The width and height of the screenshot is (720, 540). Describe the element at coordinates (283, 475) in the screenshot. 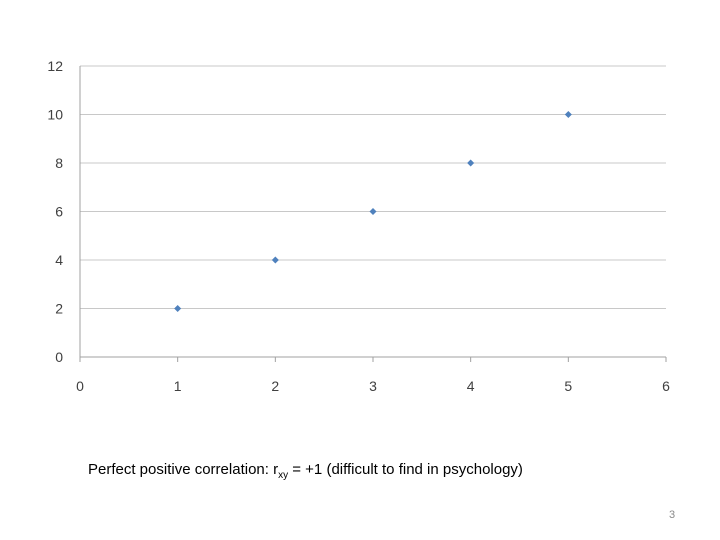

I see `caption-subscript: xy` at that location.